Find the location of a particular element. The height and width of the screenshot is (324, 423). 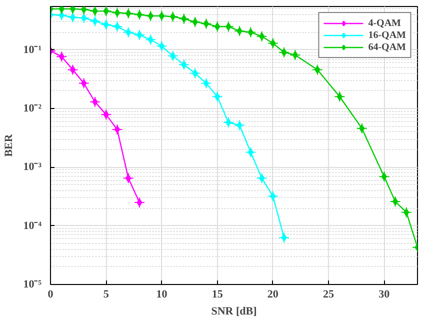

x-tick-label: 20 is located at coordinates (273, 294).